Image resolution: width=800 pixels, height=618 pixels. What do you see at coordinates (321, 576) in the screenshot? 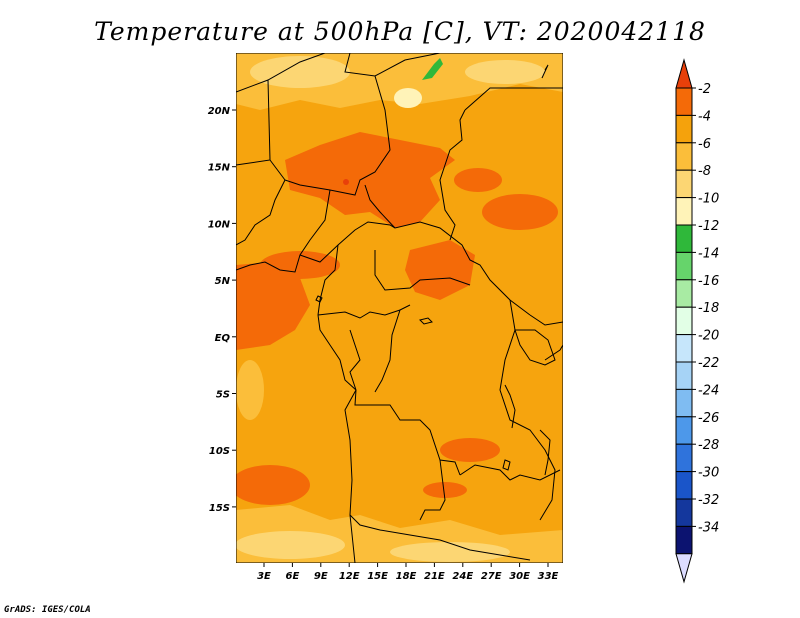
I see `lon-tick-label: 9E` at bounding box center [321, 576].